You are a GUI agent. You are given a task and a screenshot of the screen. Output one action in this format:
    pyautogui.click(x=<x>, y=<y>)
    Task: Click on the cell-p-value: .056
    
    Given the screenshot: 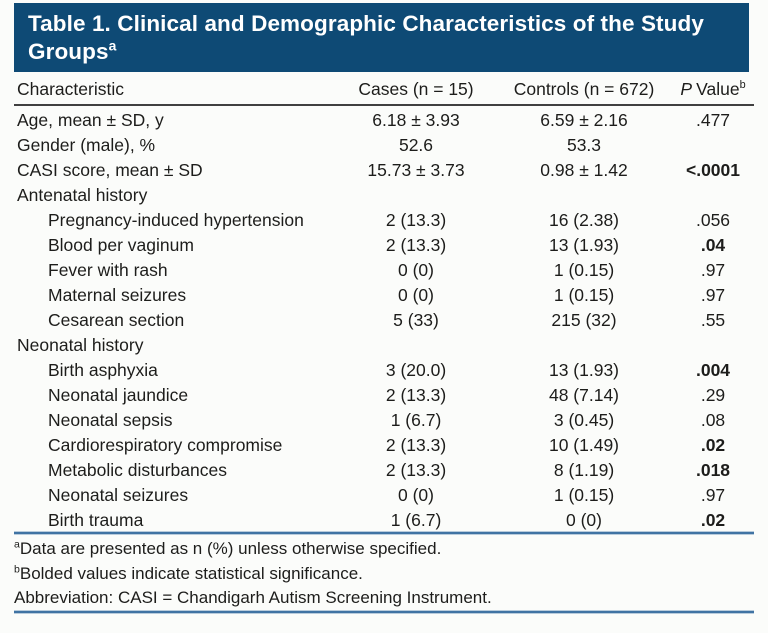 What is the action you would take?
    pyautogui.click(x=713, y=220)
    